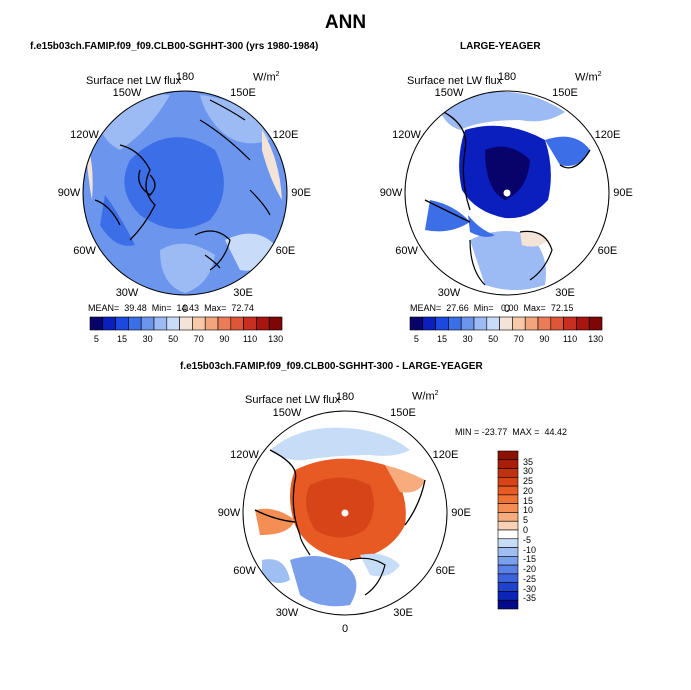  Describe the element at coordinates (623, 193) in the screenshot. I see `panel2-lon-label-90E: 90E` at that location.